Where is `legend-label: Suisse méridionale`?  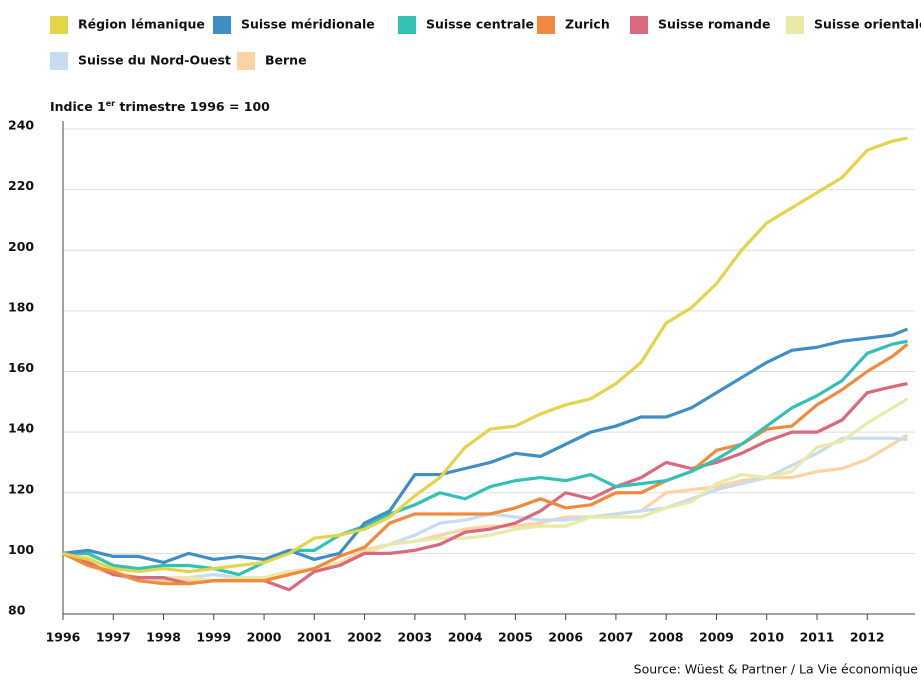
legend-label: Suisse méridionale is located at coordinates (308, 24).